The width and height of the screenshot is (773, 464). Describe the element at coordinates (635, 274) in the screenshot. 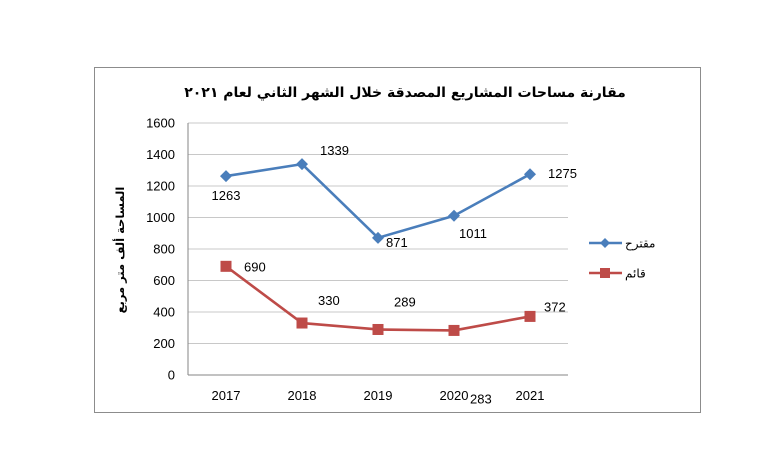

I see `legend-label: قائم` at that location.